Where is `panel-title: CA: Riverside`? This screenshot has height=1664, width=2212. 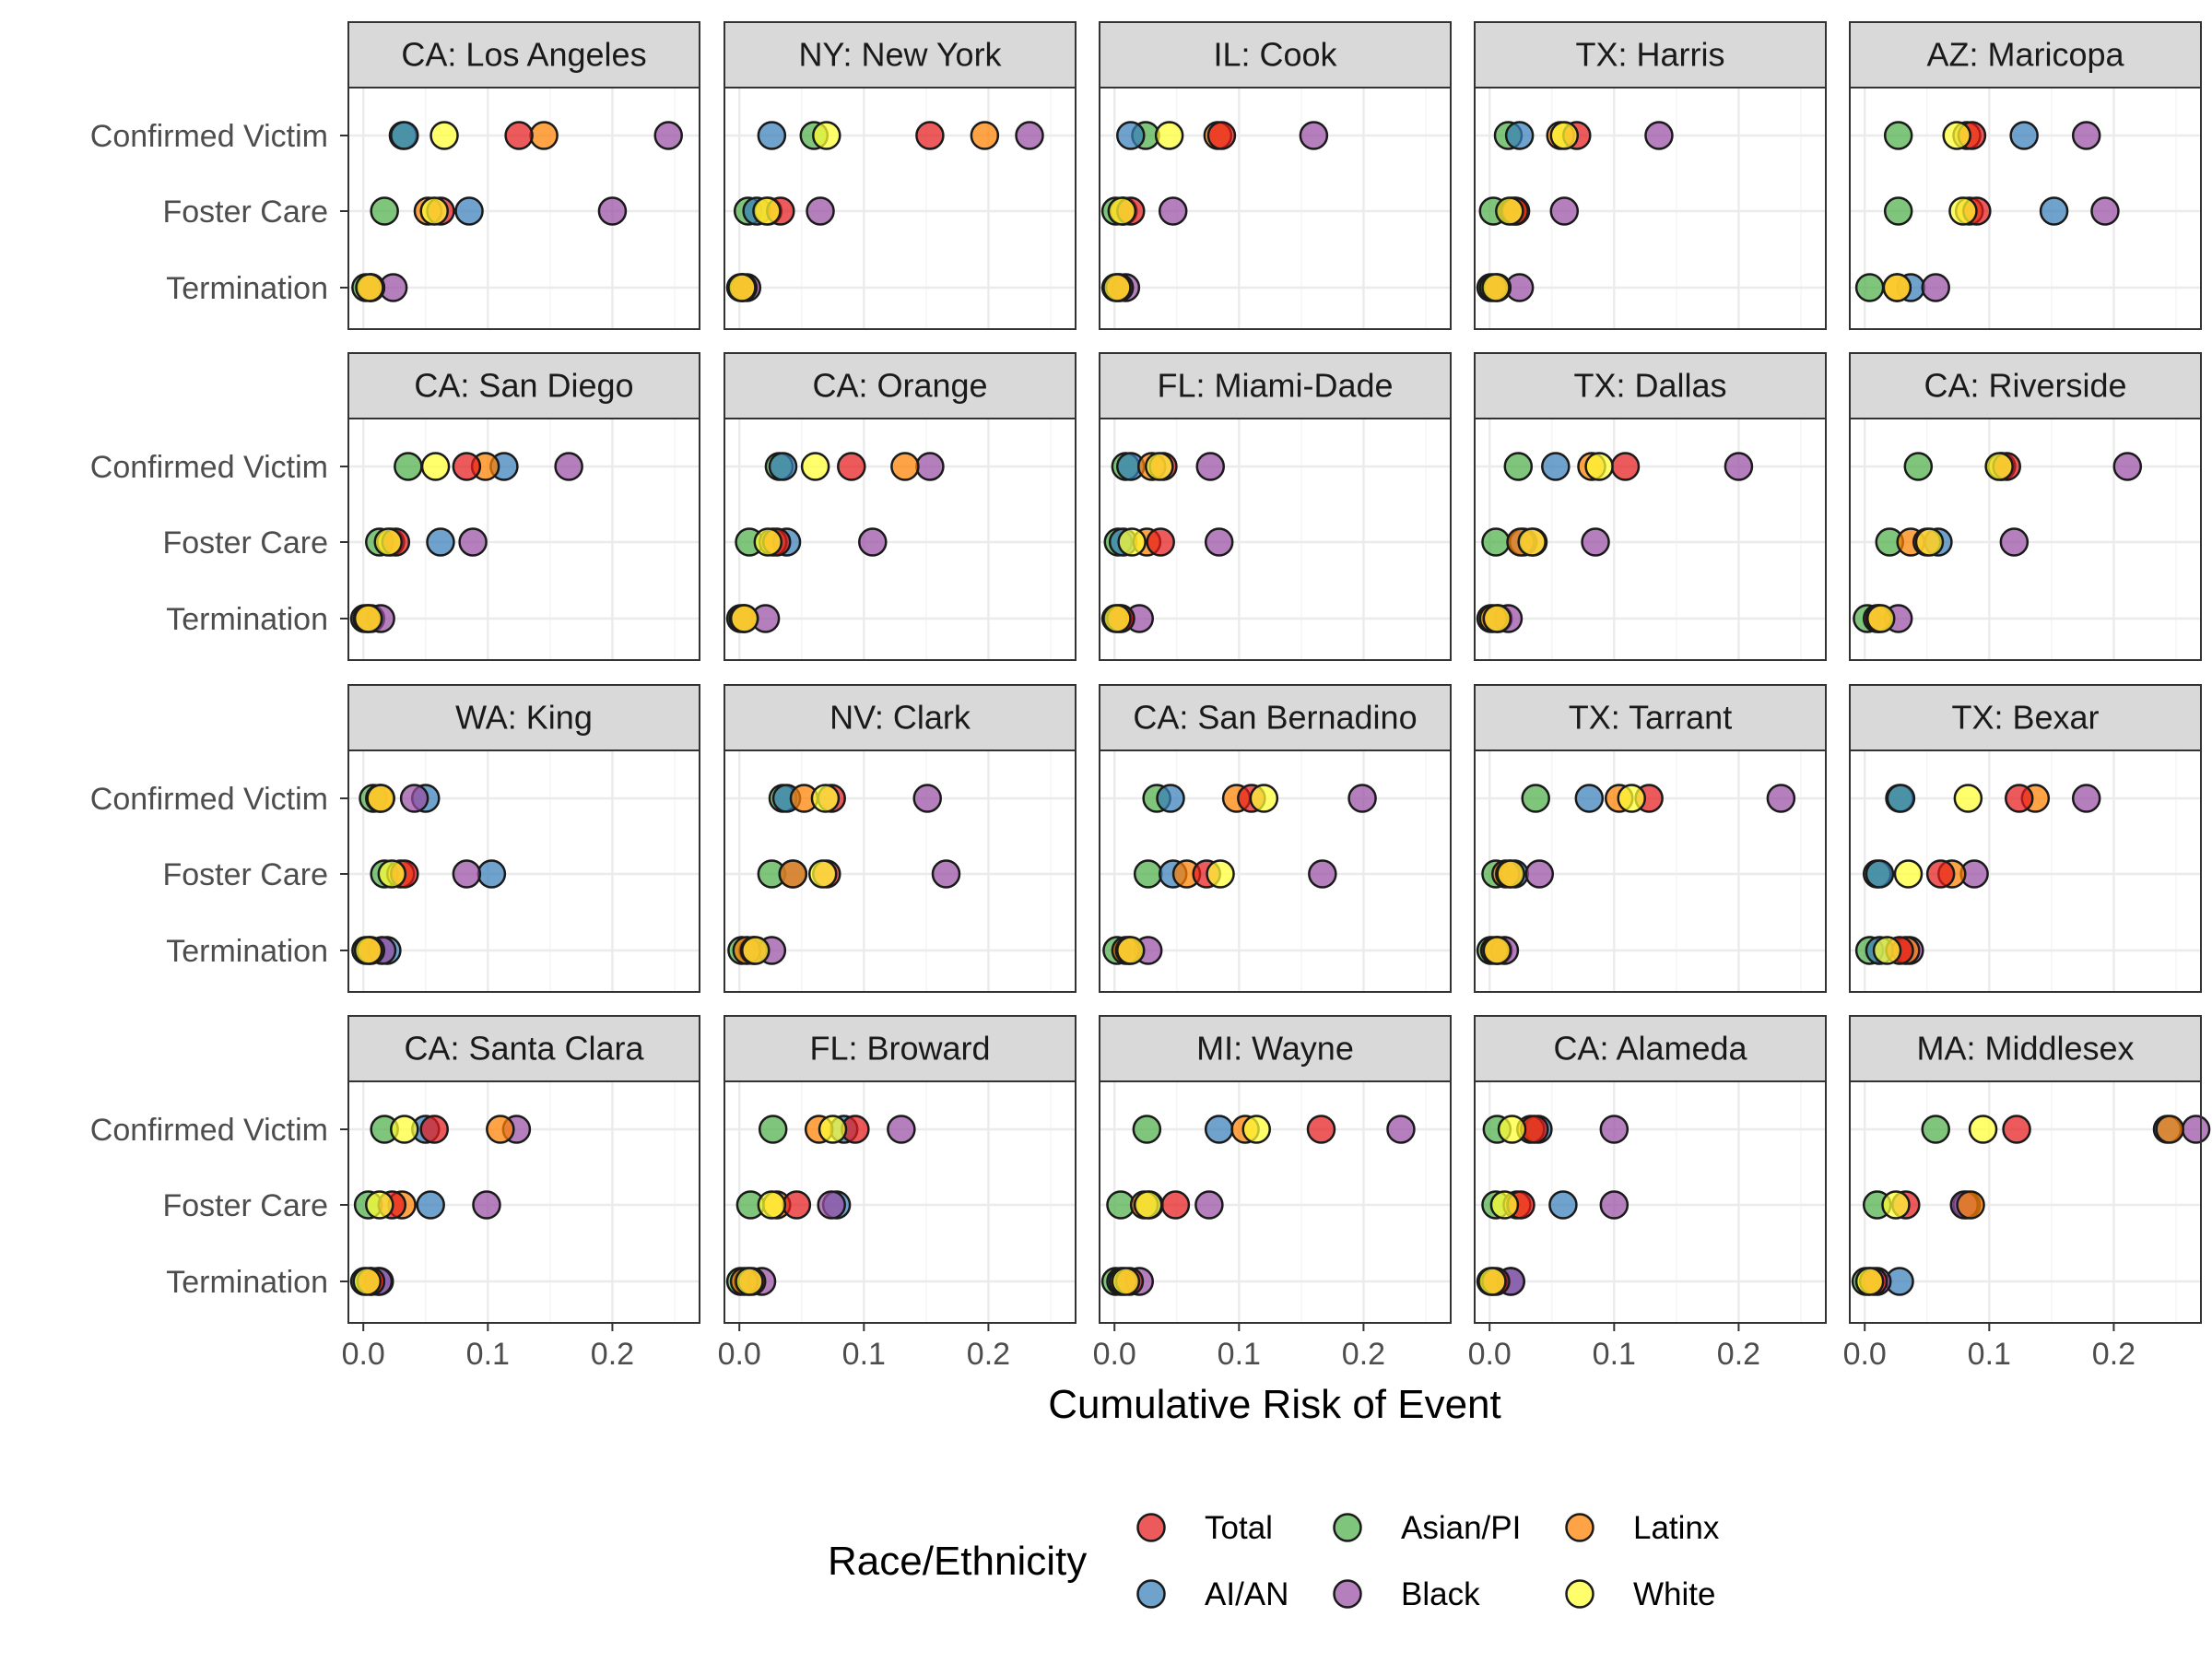
panel-title: CA: Riverside is located at coordinates (2025, 386).